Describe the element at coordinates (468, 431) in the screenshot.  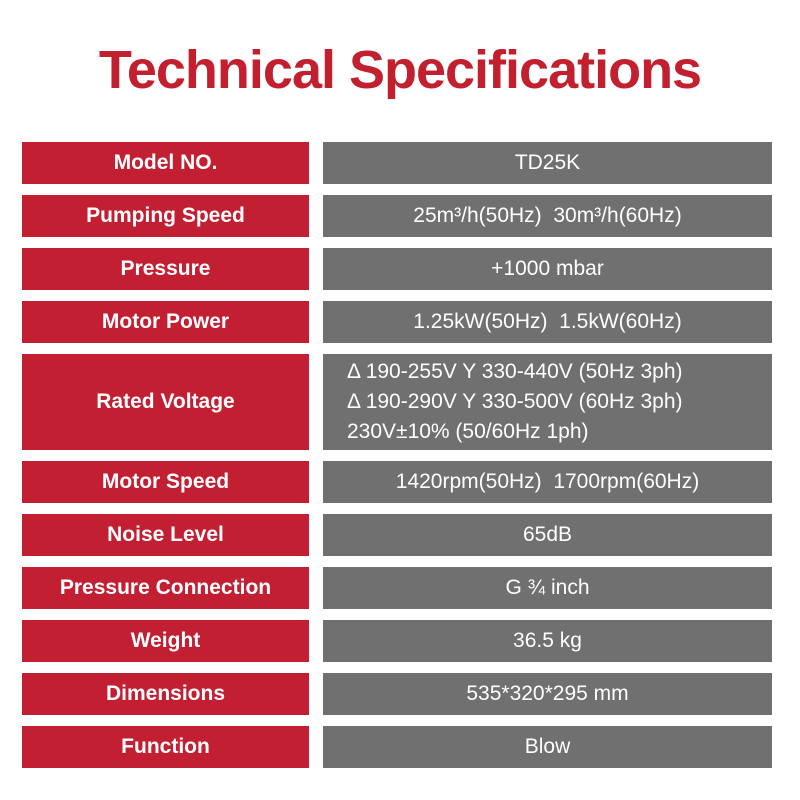
I see `spec-value-line: 230V±10% (50/60Hz 1ph)` at that location.